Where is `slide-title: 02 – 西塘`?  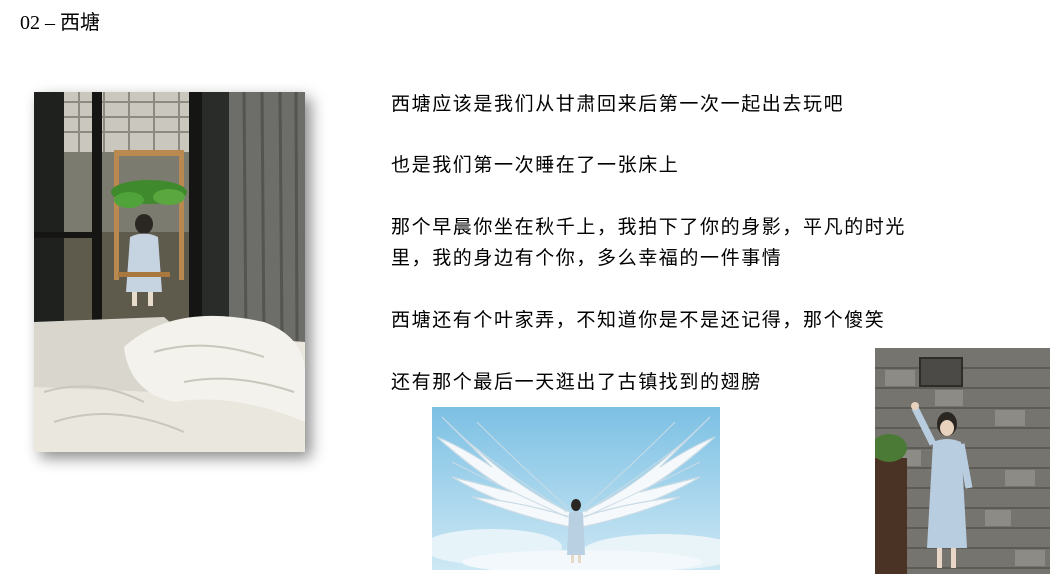
slide-title: 02 – 西塘 is located at coordinates (60, 23).